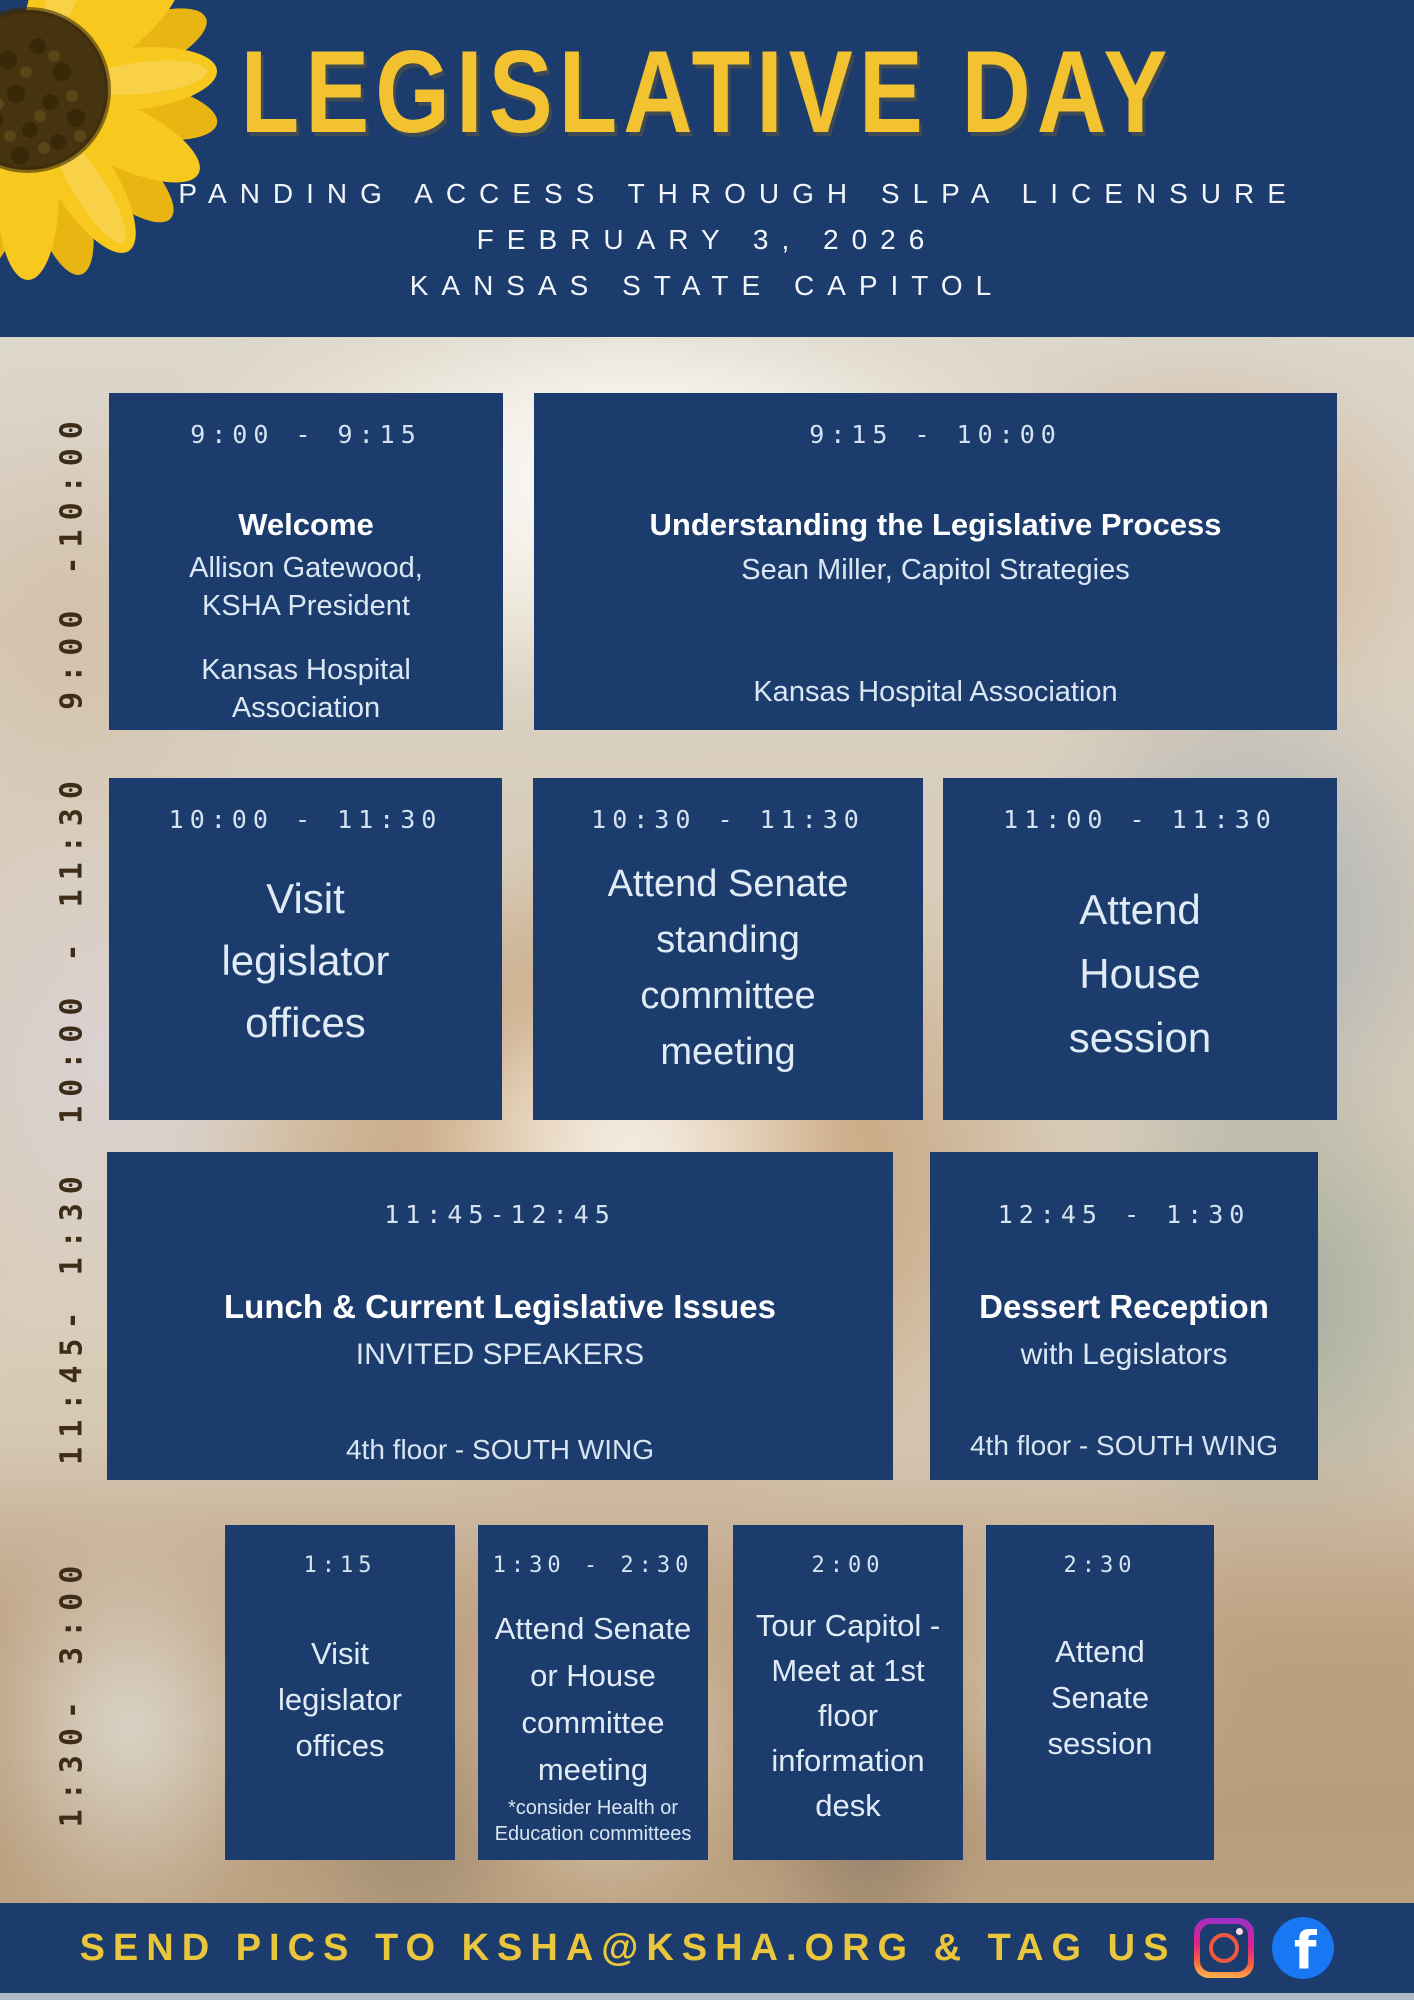 Image resolution: width=1414 pixels, height=2000 pixels. Describe the element at coordinates (935, 692) in the screenshot. I see `card-organization: Kansas Hospital Association` at that location.